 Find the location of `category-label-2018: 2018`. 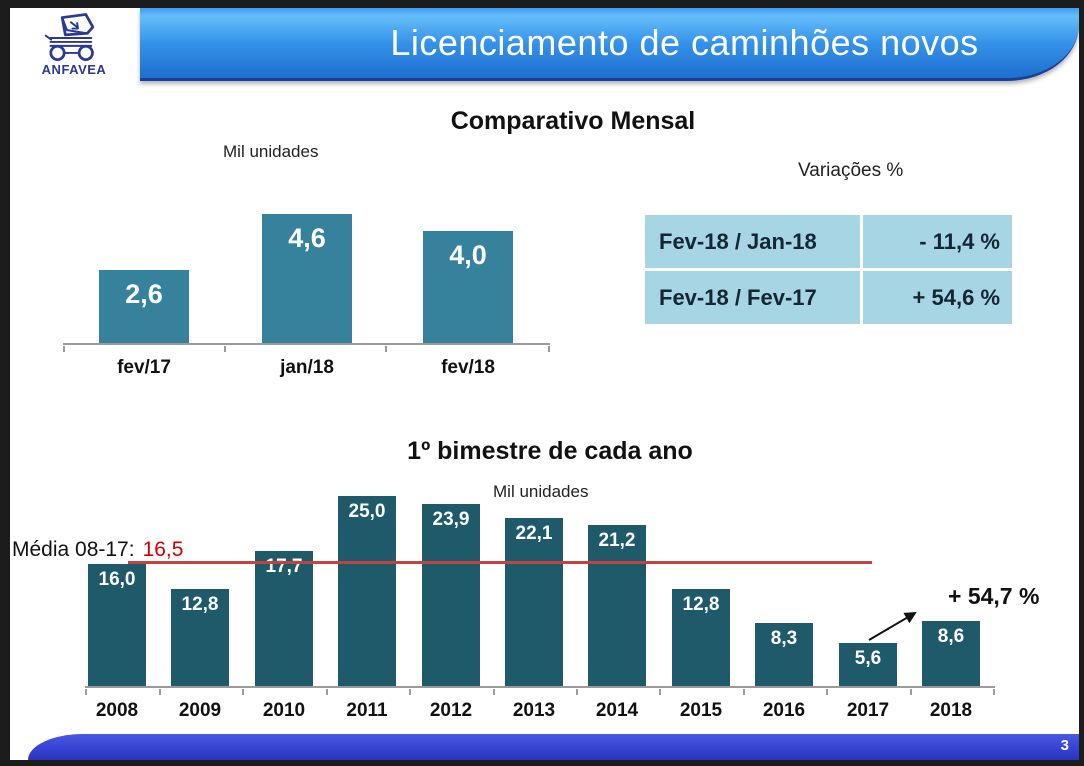

category-label-2018: 2018 is located at coordinates (951, 710).